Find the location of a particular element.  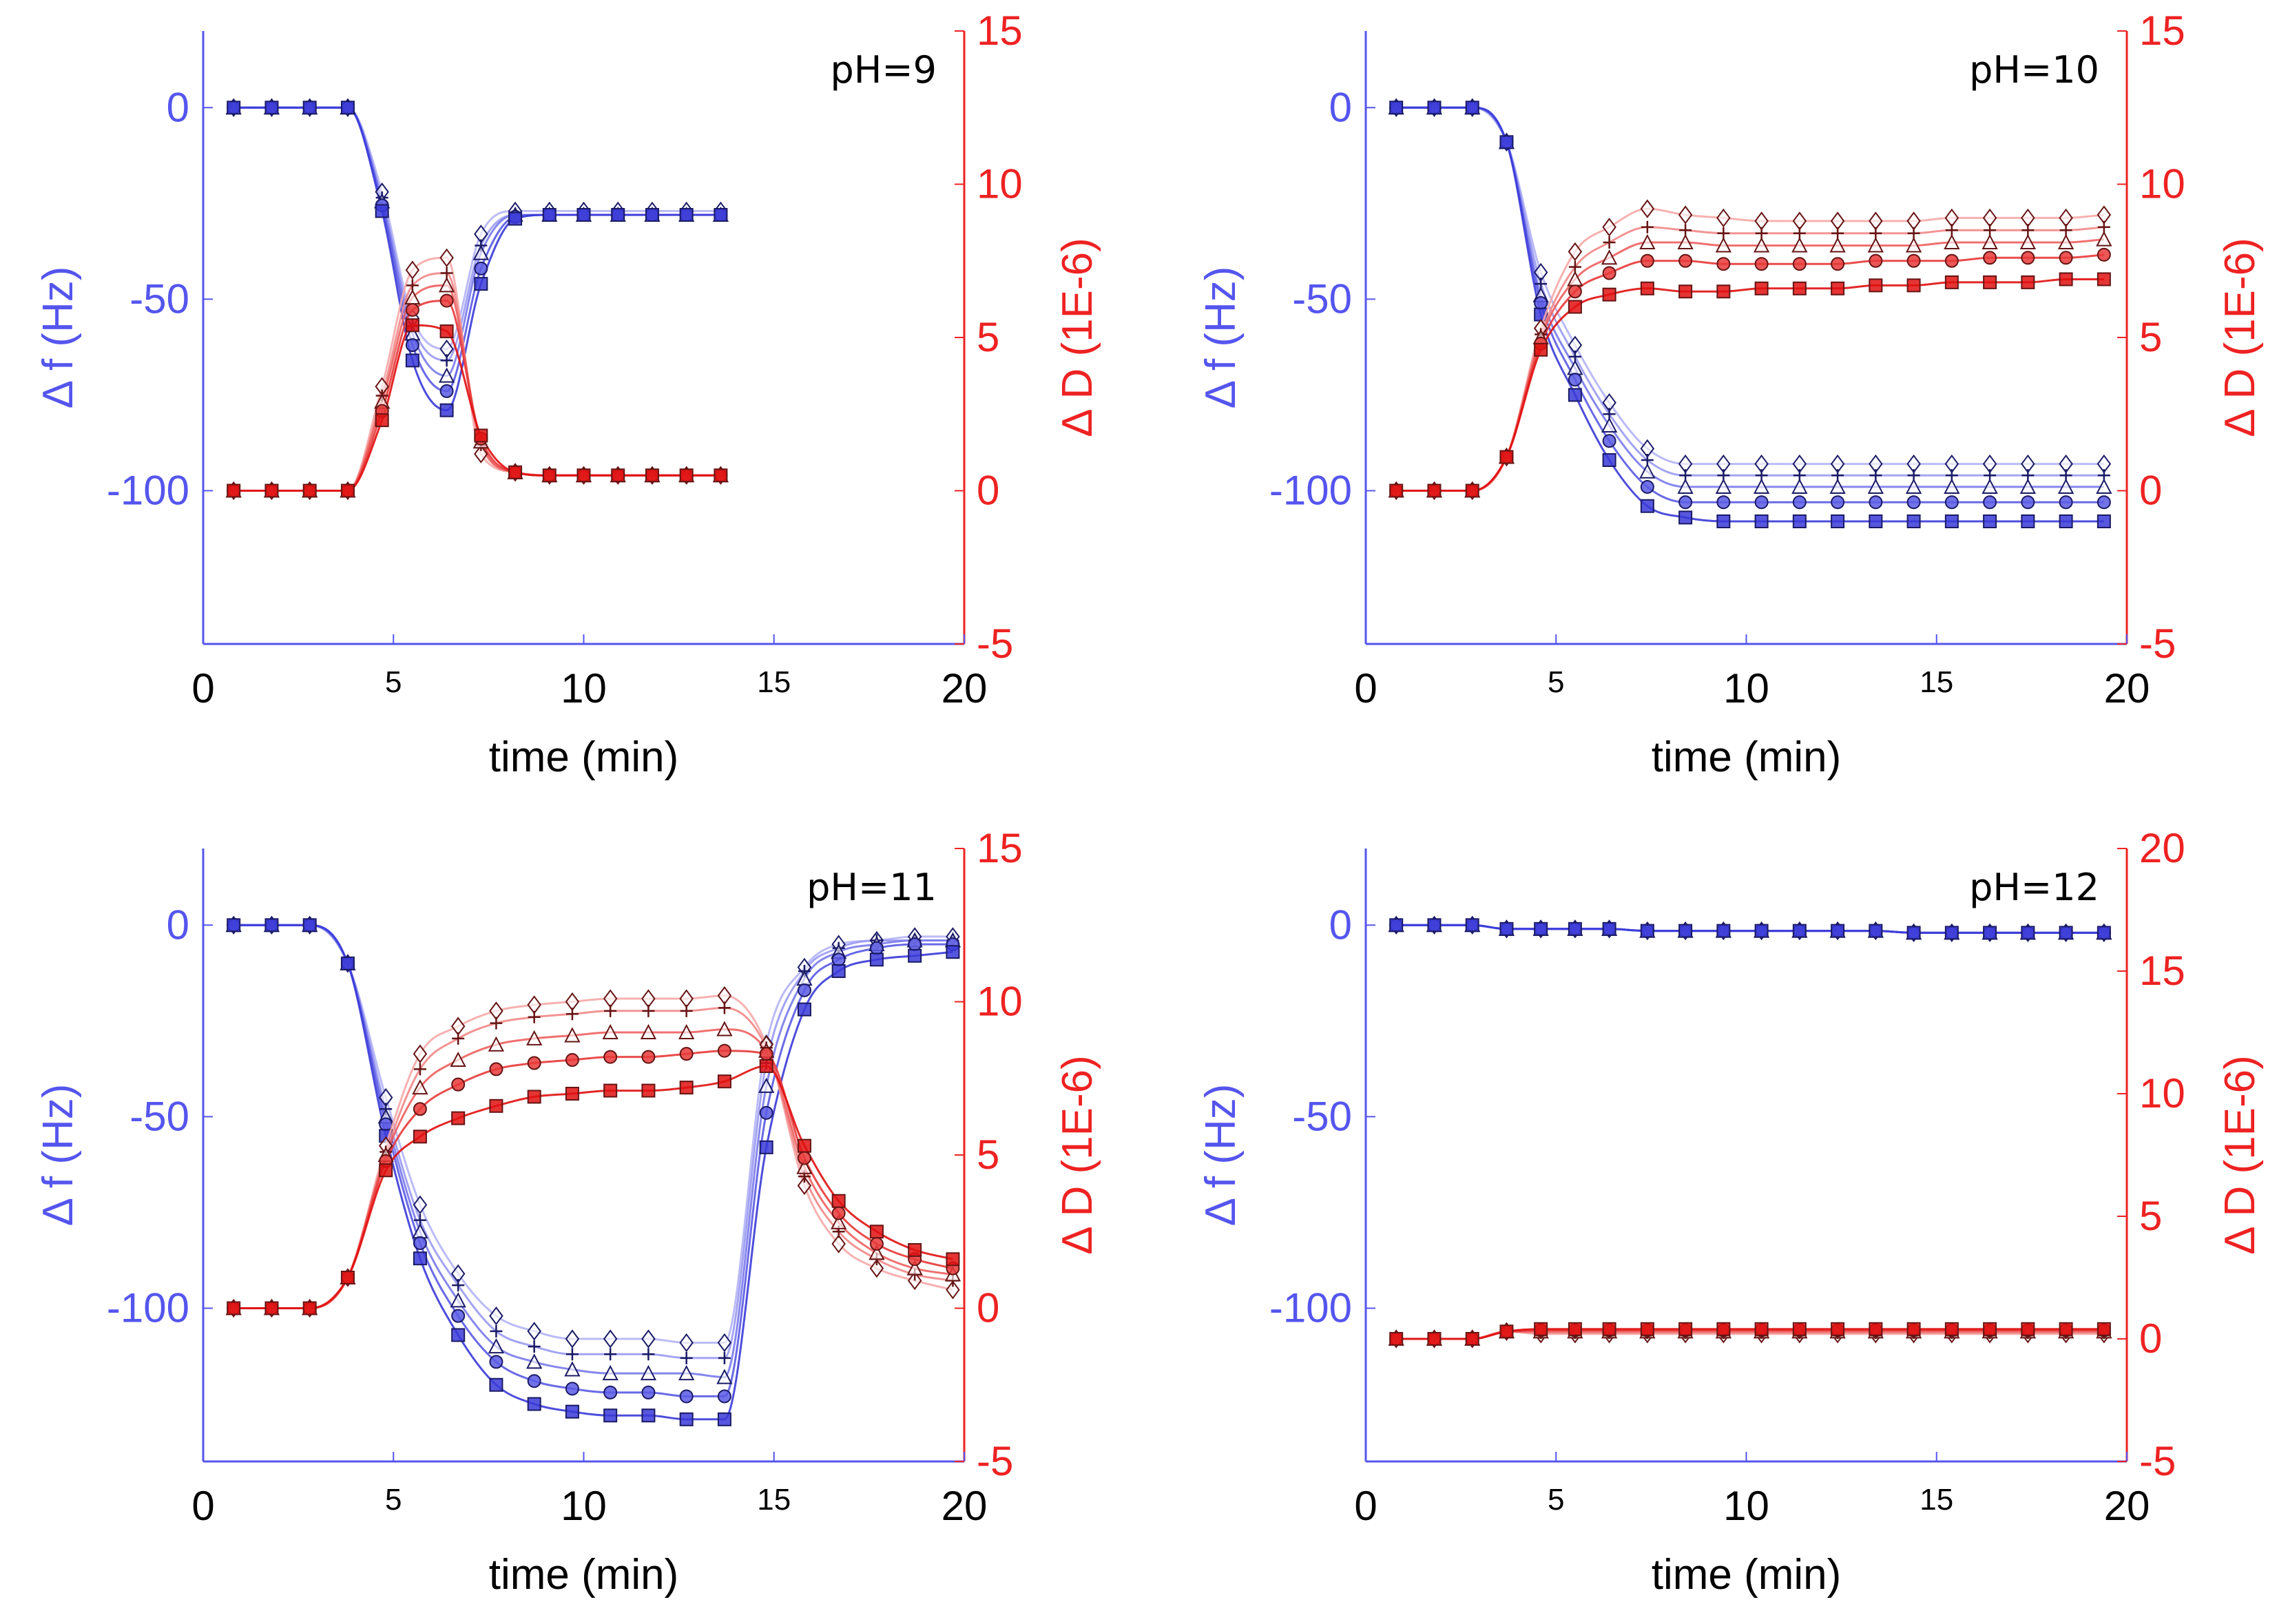

right-y-tick-label: 20 is located at coordinates (2162, 848).